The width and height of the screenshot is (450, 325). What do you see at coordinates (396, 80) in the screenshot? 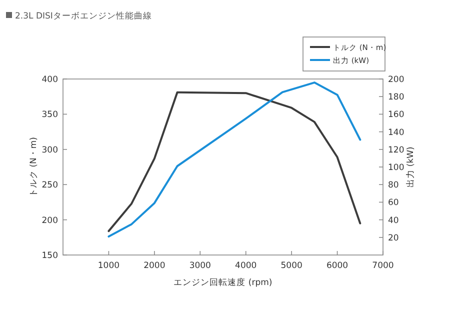
I see `y2-tick-label: 200` at bounding box center [396, 80].